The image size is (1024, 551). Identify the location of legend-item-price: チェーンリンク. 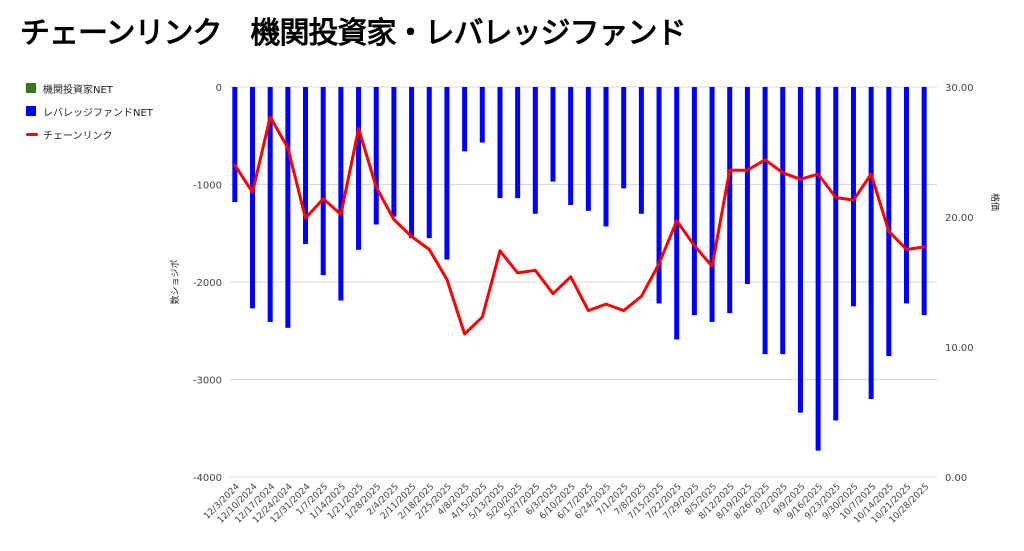
(89, 134).